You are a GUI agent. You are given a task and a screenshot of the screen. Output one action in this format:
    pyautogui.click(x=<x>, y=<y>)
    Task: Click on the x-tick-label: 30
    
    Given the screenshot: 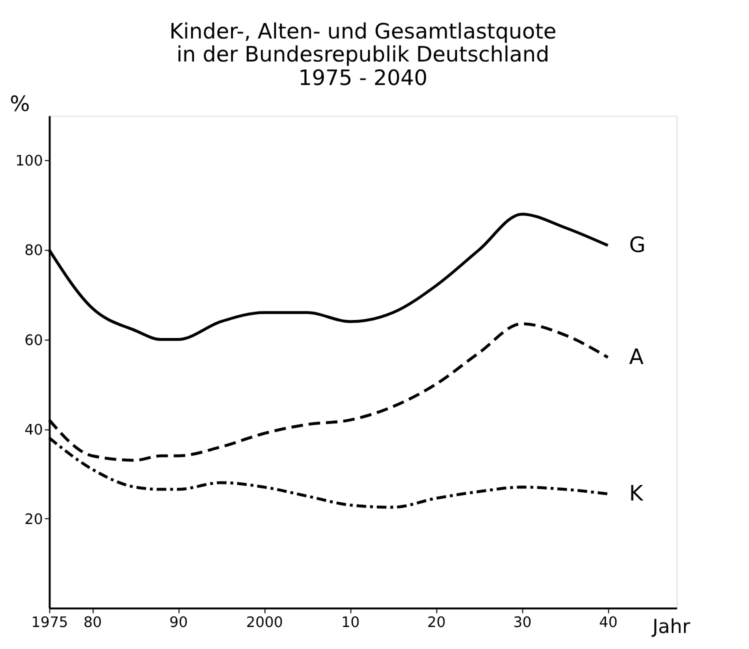 What is the action you would take?
    pyautogui.click(x=522, y=622)
    